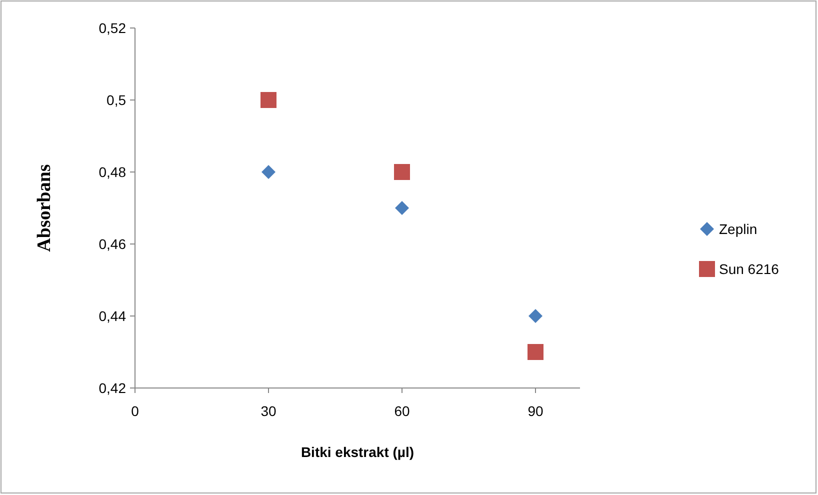 This screenshot has height=495, width=818. I want to click on y-tick-label: 0,5, so click(116, 100).